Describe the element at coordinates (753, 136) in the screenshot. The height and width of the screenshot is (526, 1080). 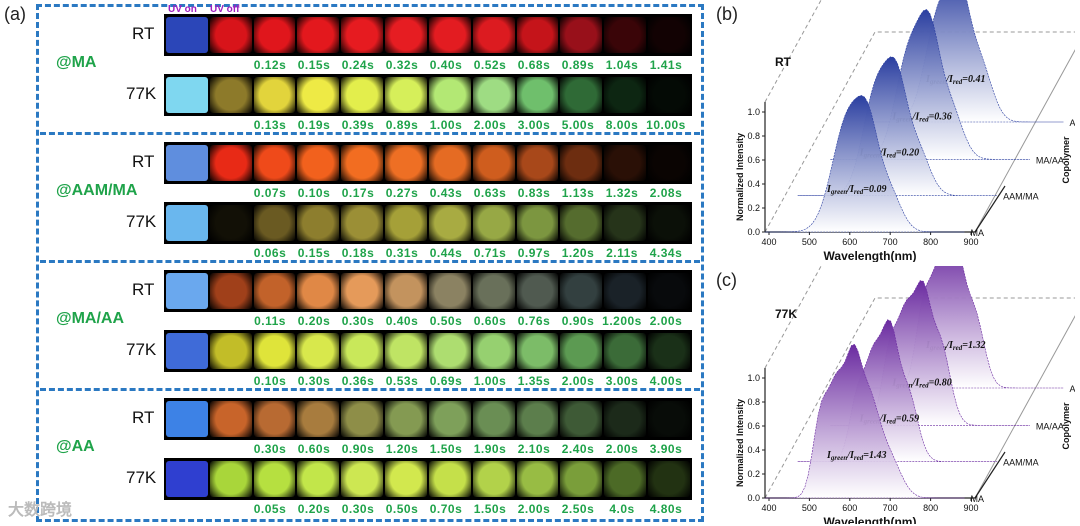
I see `y-tick-label: 0.8` at that location.